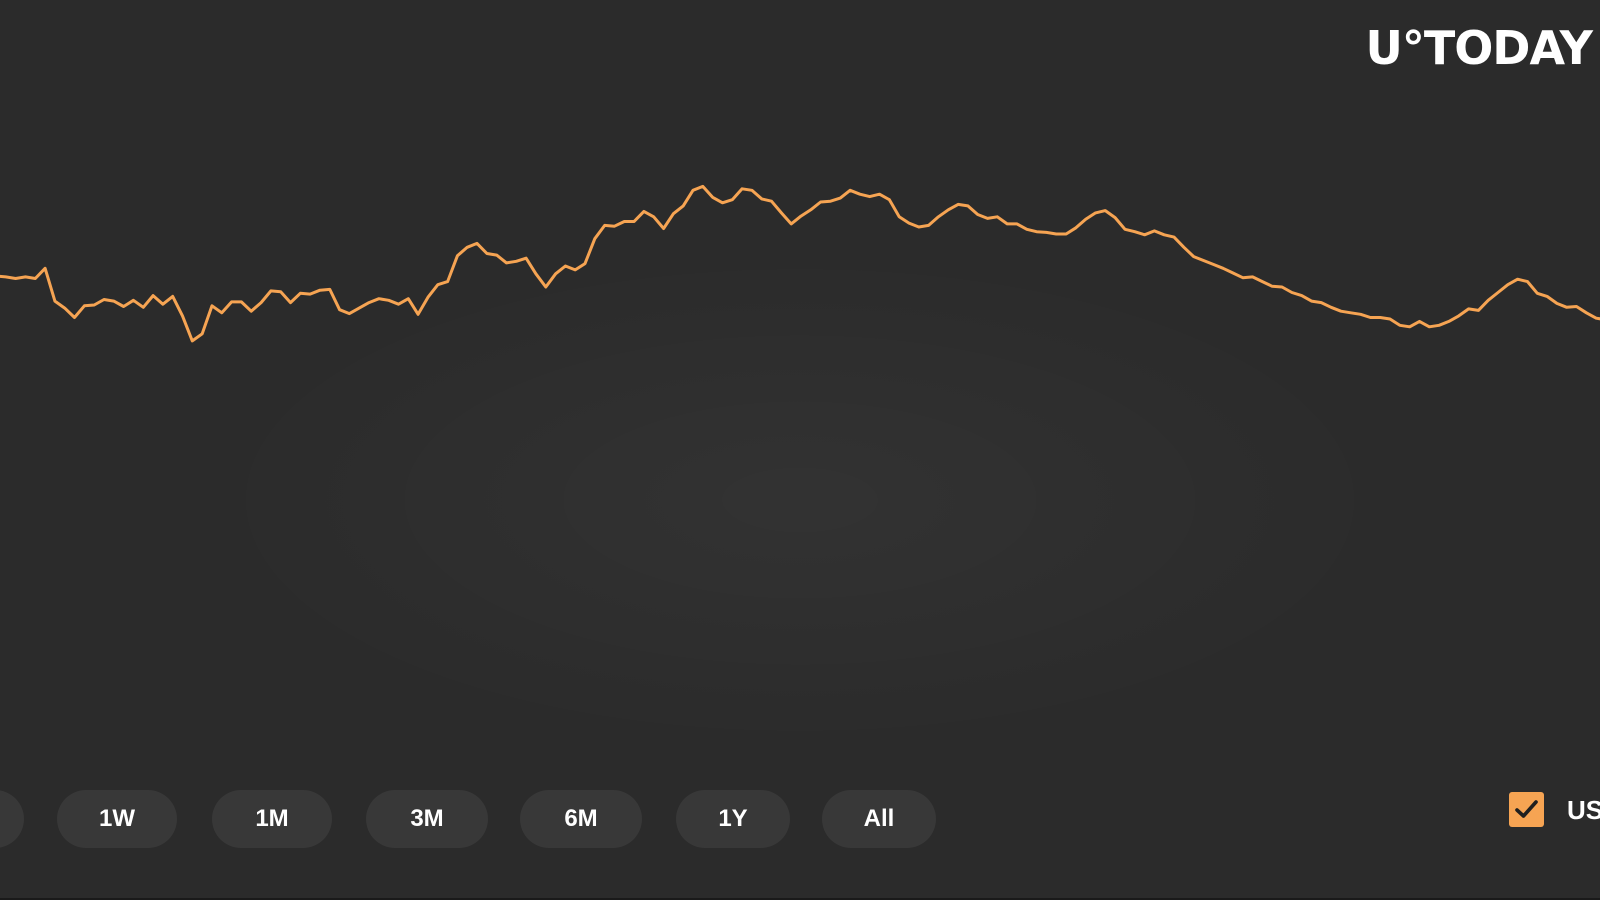 Image resolution: width=1600 pixels, height=900 pixels. I want to click on usd-checkbox, so click(1526, 809).